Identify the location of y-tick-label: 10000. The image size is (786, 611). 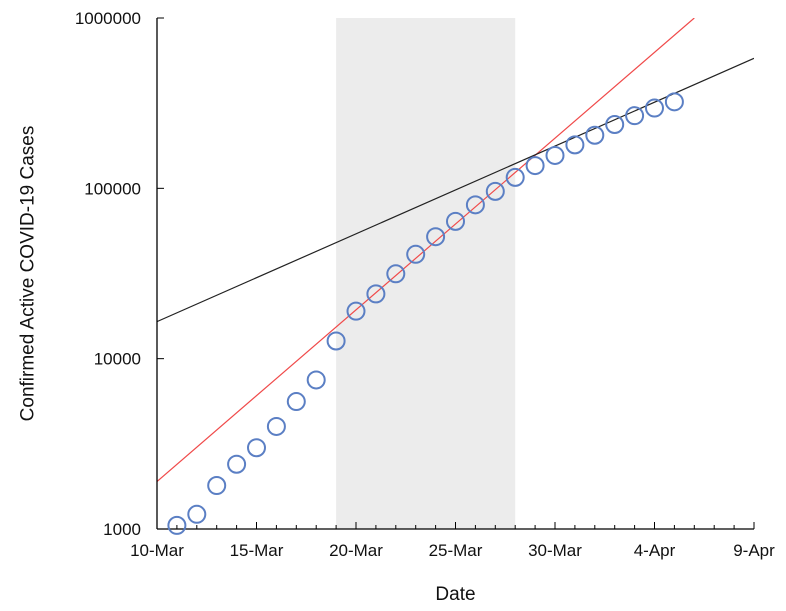
(117, 359).